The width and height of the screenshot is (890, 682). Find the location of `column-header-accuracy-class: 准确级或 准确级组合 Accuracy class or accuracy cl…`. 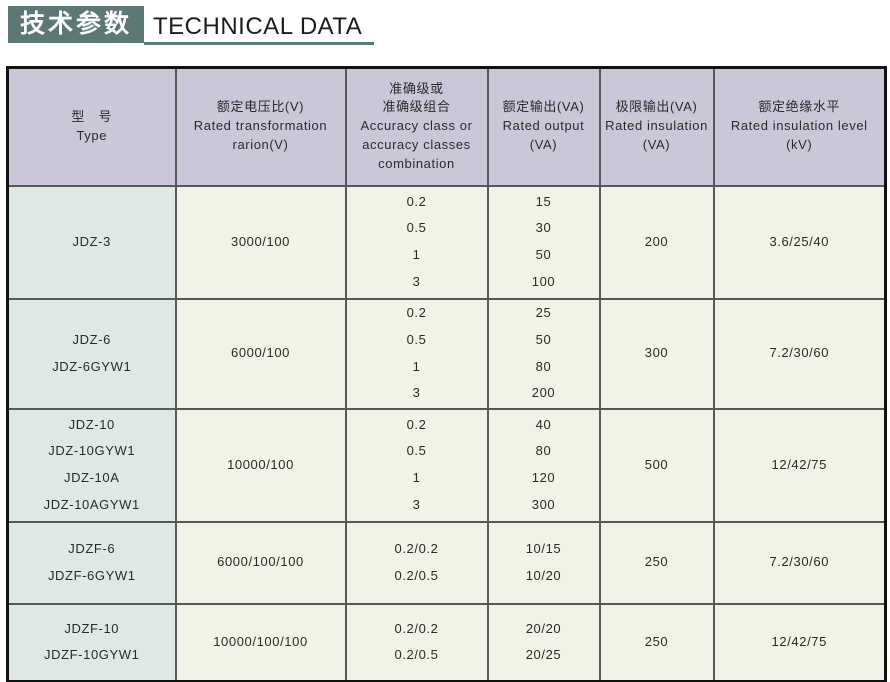

column-header-accuracy-class: 准确级或 准确级组合 Accuracy class or accuracy cl… is located at coordinates (416, 126).